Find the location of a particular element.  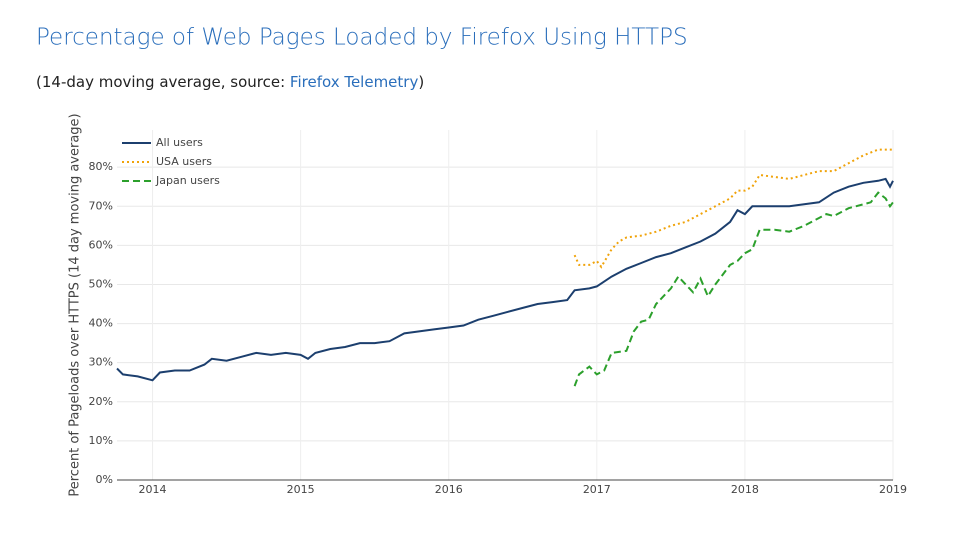

y-tick-label: 40% is located at coordinates (101, 323).